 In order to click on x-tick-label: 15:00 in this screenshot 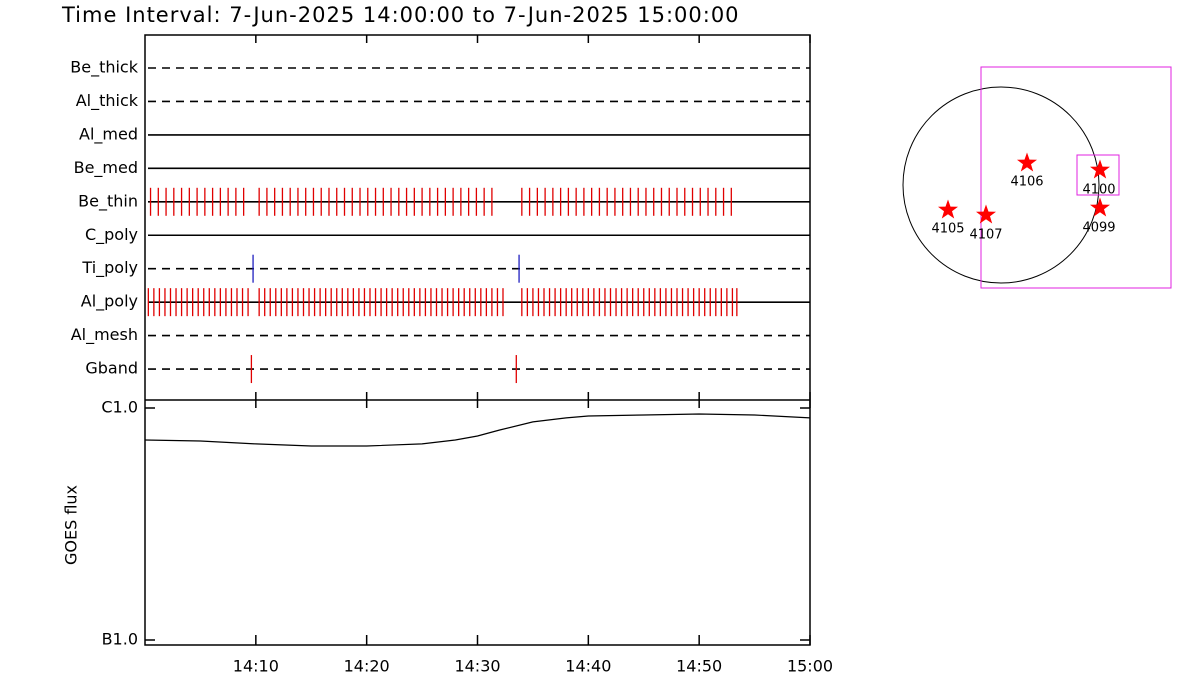, I will do `click(810, 666)`.